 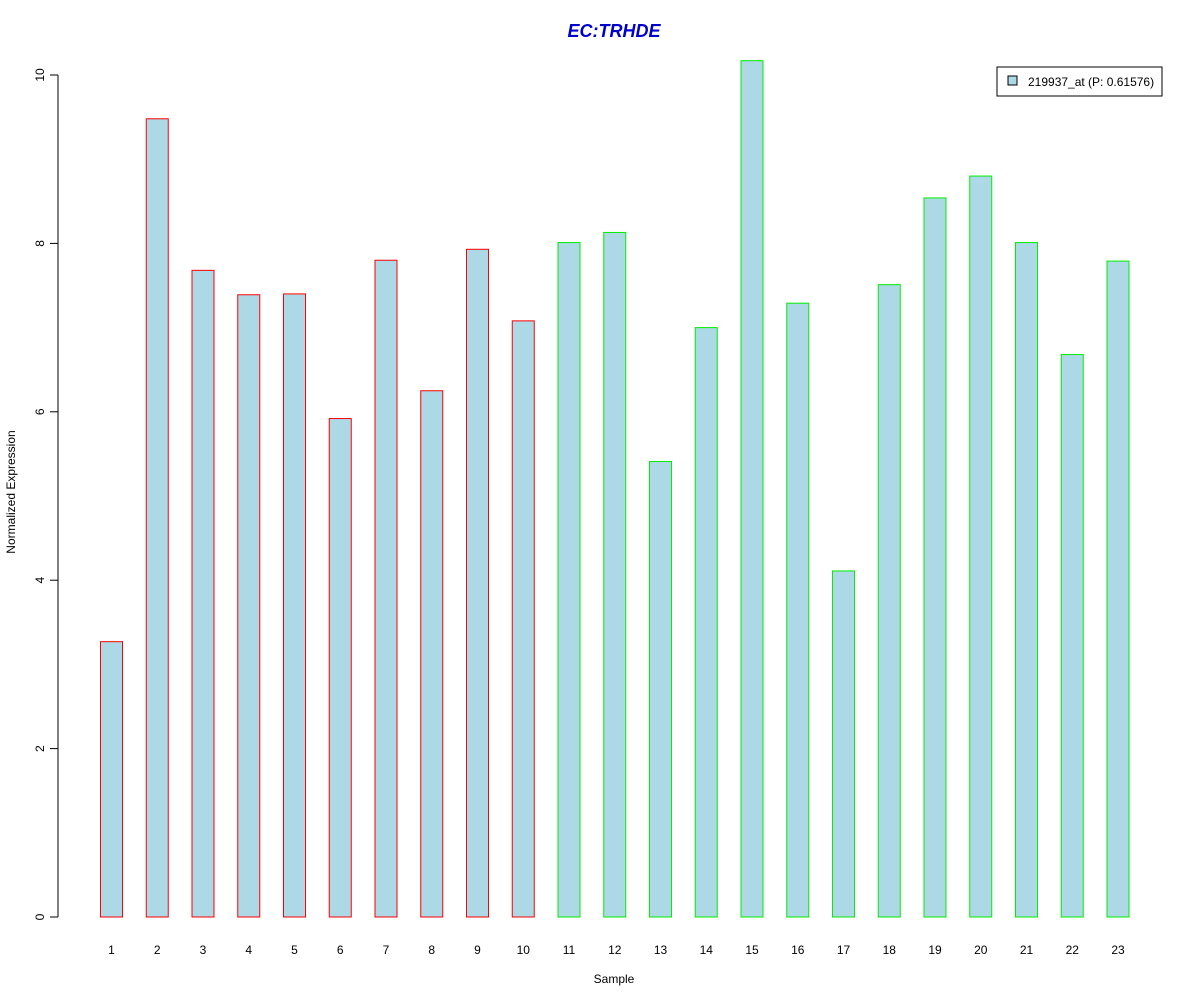 What do you see at coordinates (203, 950) in the screenshot?
I see `x-tick-label: 3` at bounding box center [203, 950].